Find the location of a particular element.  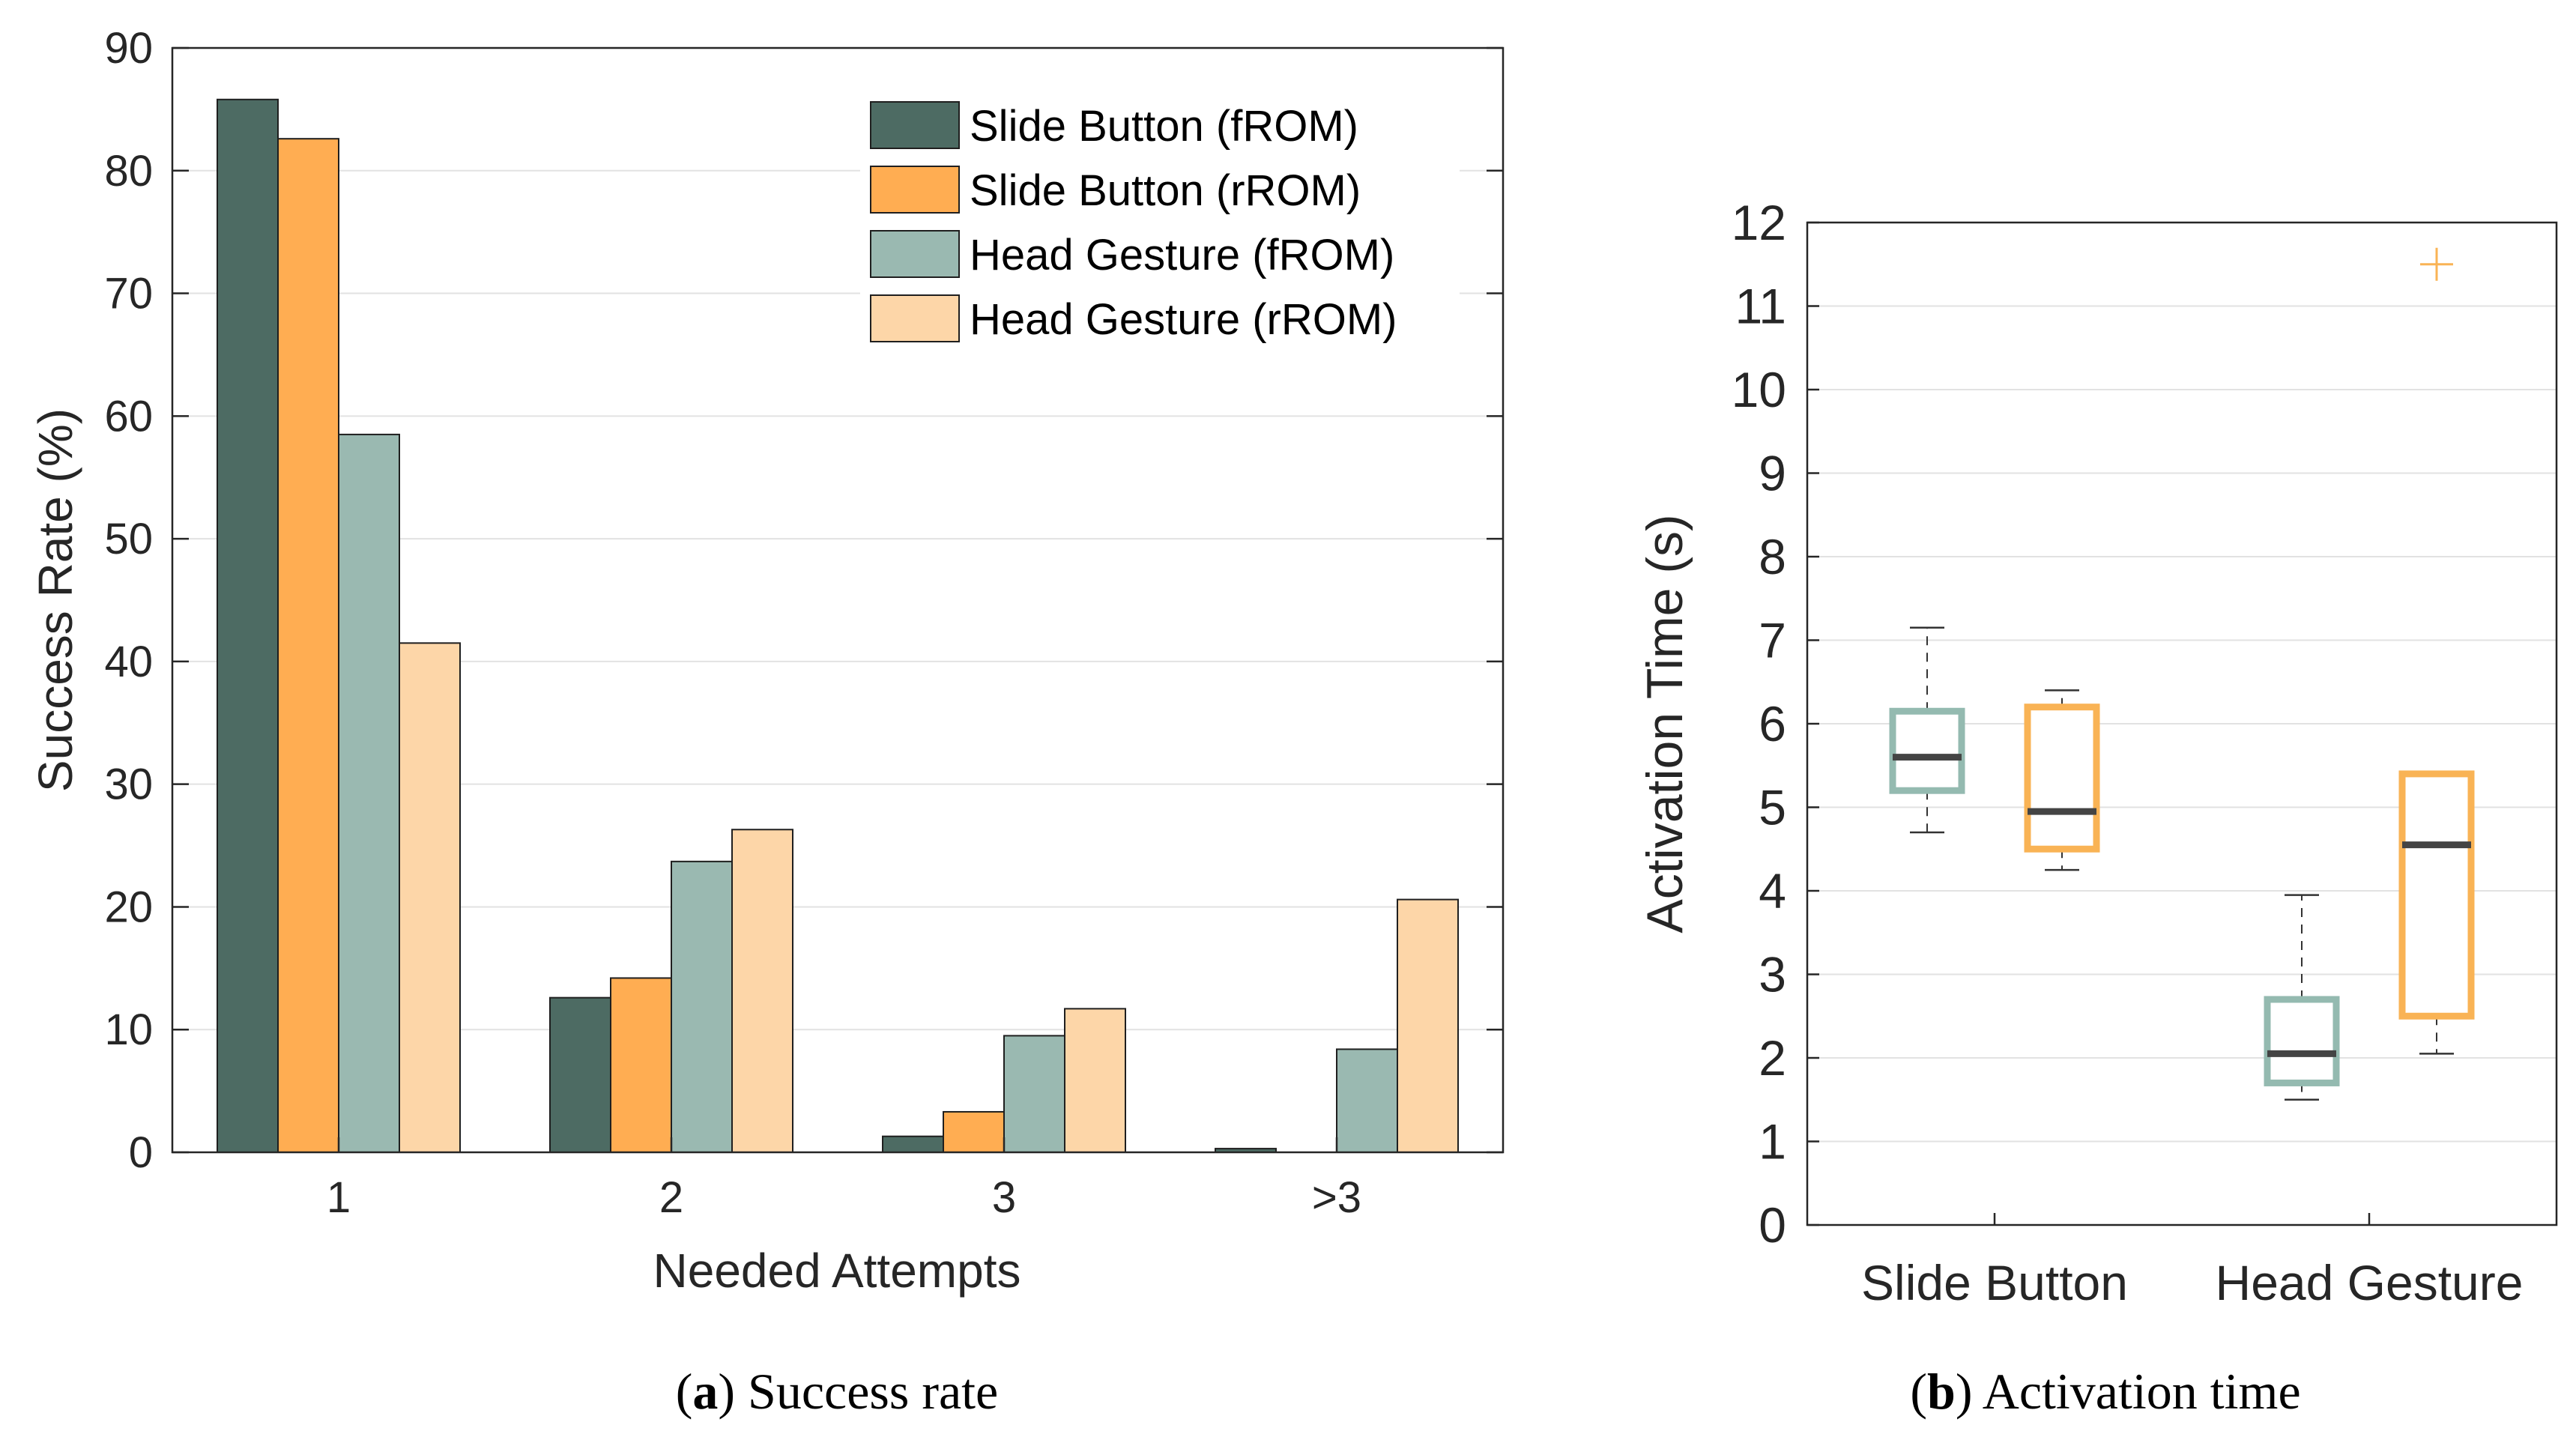

bar-y-tick-label: 60 is located at coordinates (128, 417).